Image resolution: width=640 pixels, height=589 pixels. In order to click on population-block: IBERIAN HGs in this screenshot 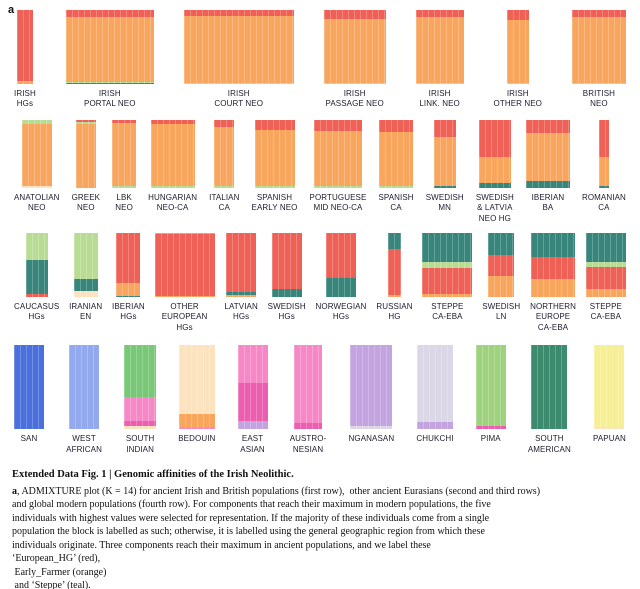, I will do `click(128, 277)`.